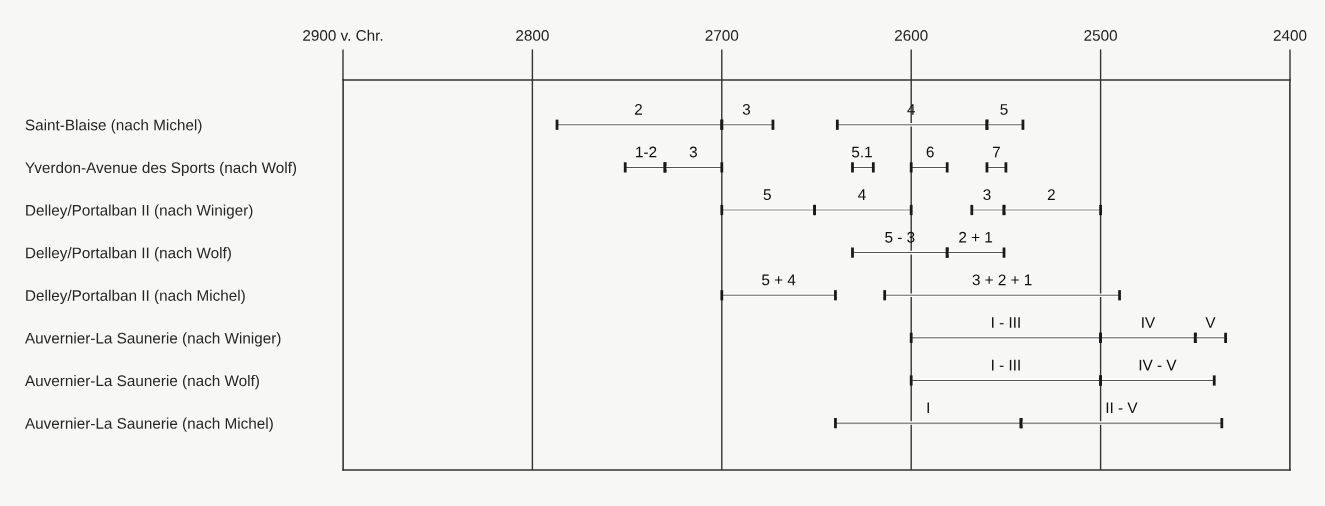  What do you see at coordinates (152, 339) in the screenshot?
I see `y-tick-label: Auvernier-La Saunerie (nach Winiger)` at bounding box center [152, 339].